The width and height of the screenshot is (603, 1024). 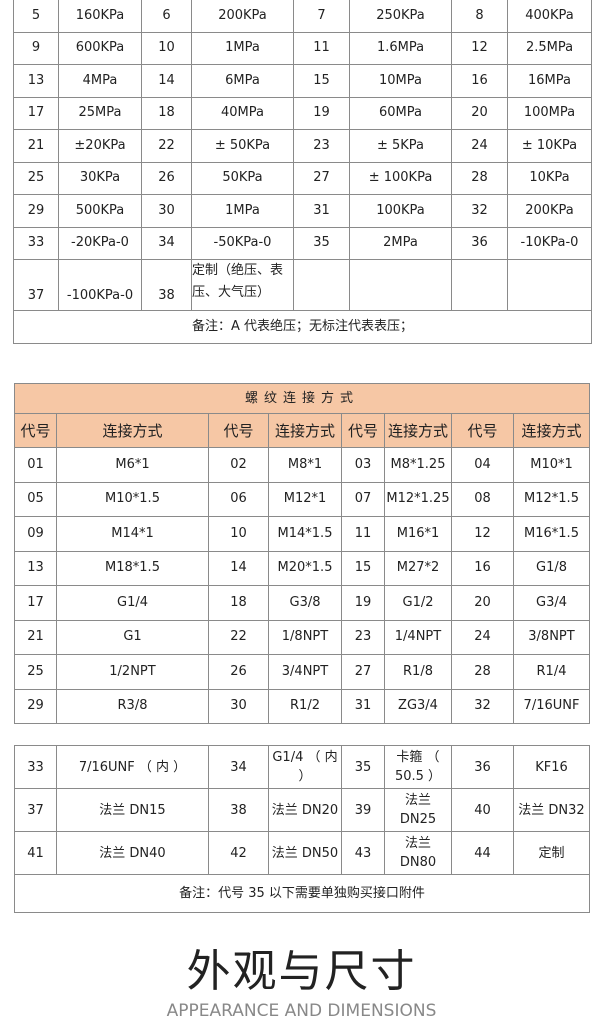 I want to click on table-row: 37 法兰 DN15 38 法兰 DN20 39 法兰 DN25 40 法兰 DN32, so click(x=302, y=810).